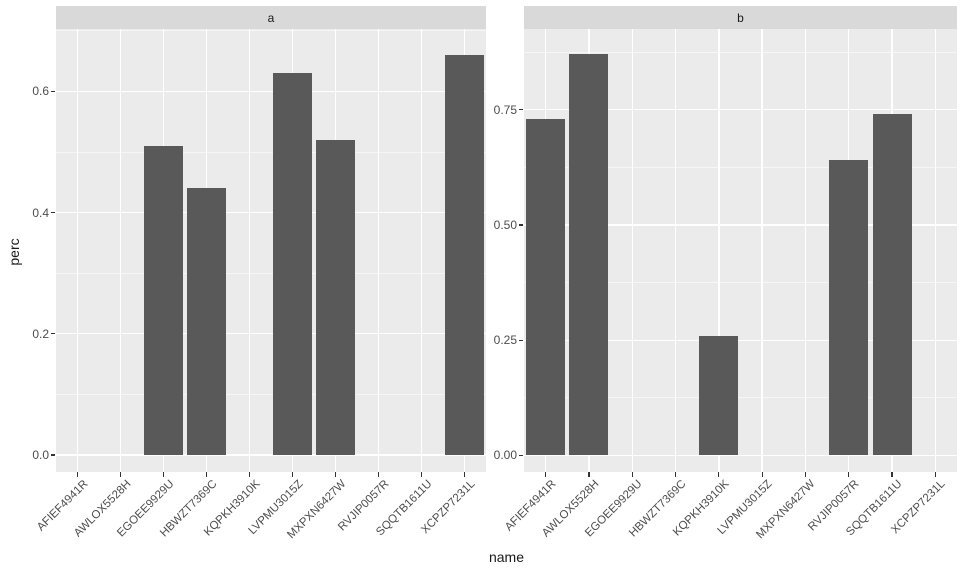  I want to click on y-tick-label: 0.2, so click(40, 333).